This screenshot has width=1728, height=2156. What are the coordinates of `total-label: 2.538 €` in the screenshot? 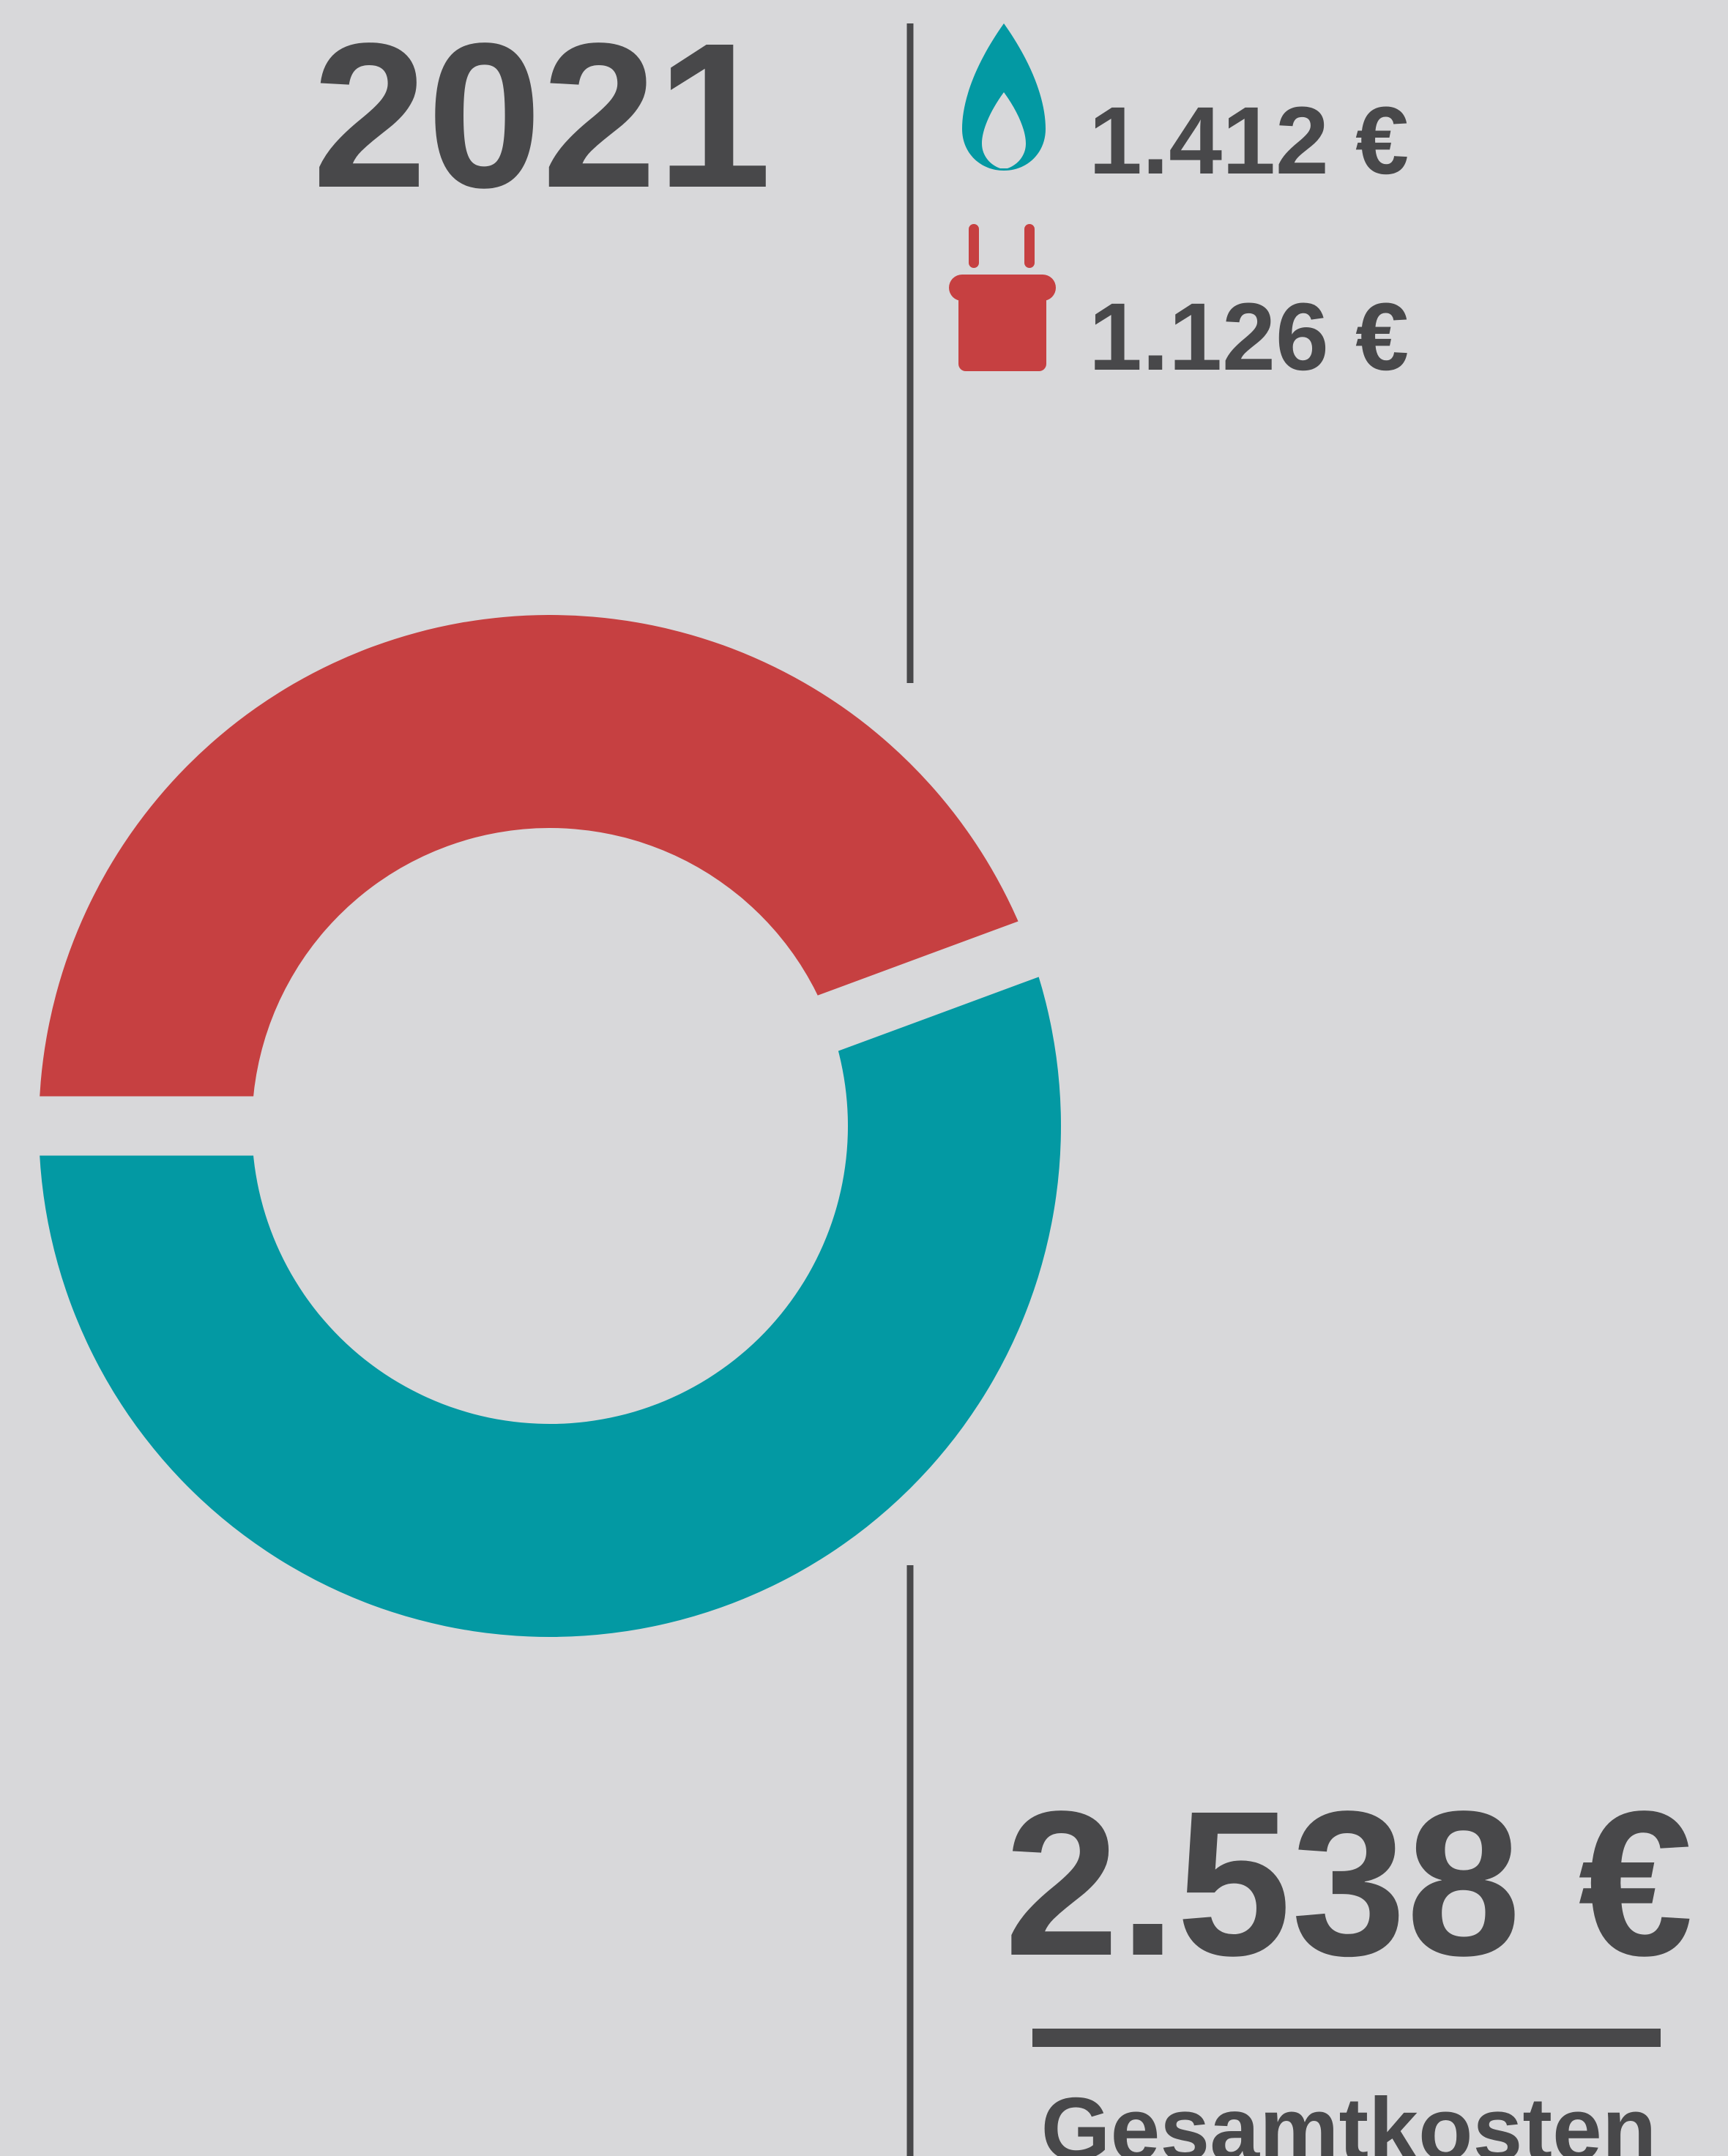 It's located at (1349, 1883).